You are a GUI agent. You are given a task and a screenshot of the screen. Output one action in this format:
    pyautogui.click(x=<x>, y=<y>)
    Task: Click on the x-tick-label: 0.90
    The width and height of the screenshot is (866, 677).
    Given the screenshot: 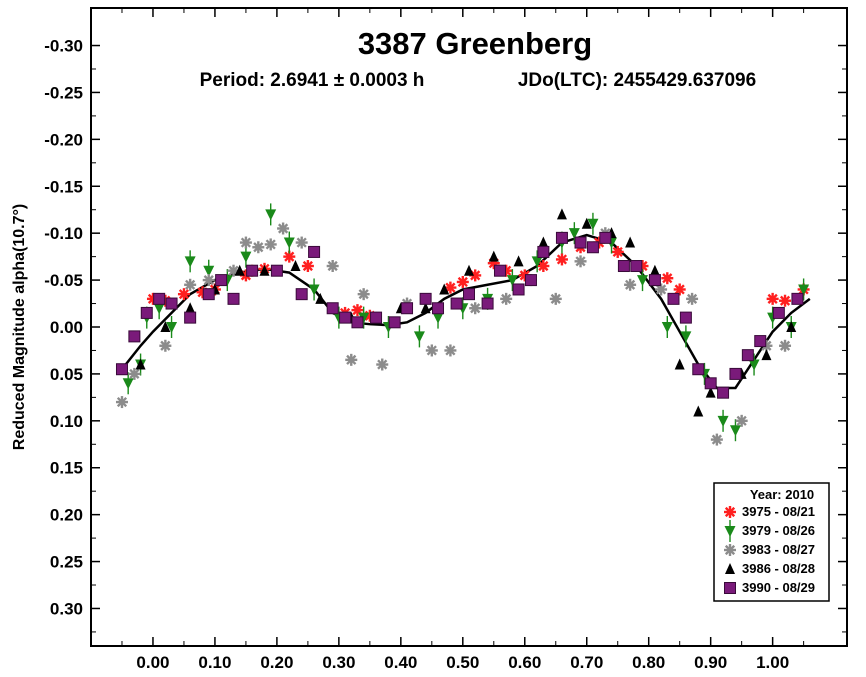 What is the action you would take?
    pyautogui.click(x=710, y=662)
    